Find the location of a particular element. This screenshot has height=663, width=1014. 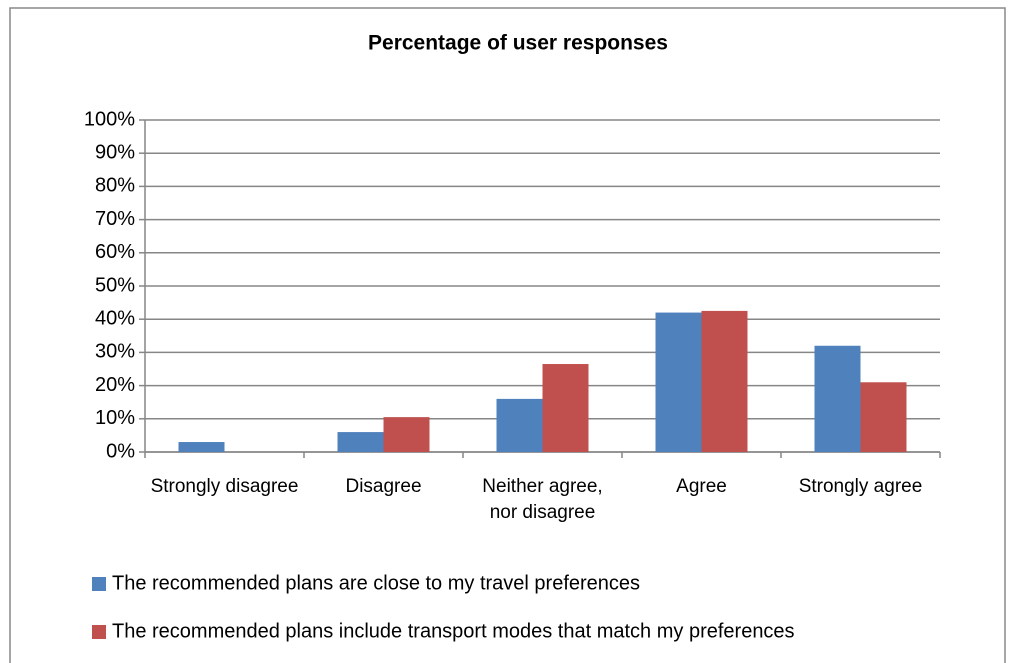

chart-title: Percentage of user responses is located at coordinates (518, 43).